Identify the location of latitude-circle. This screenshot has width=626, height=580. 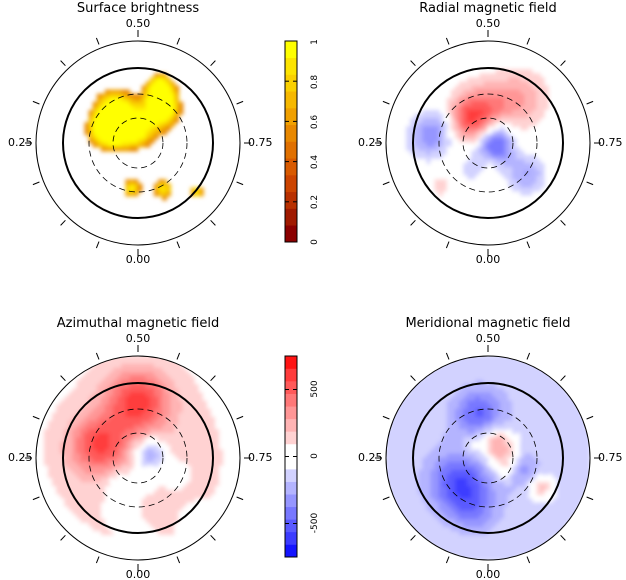
(138, 143).